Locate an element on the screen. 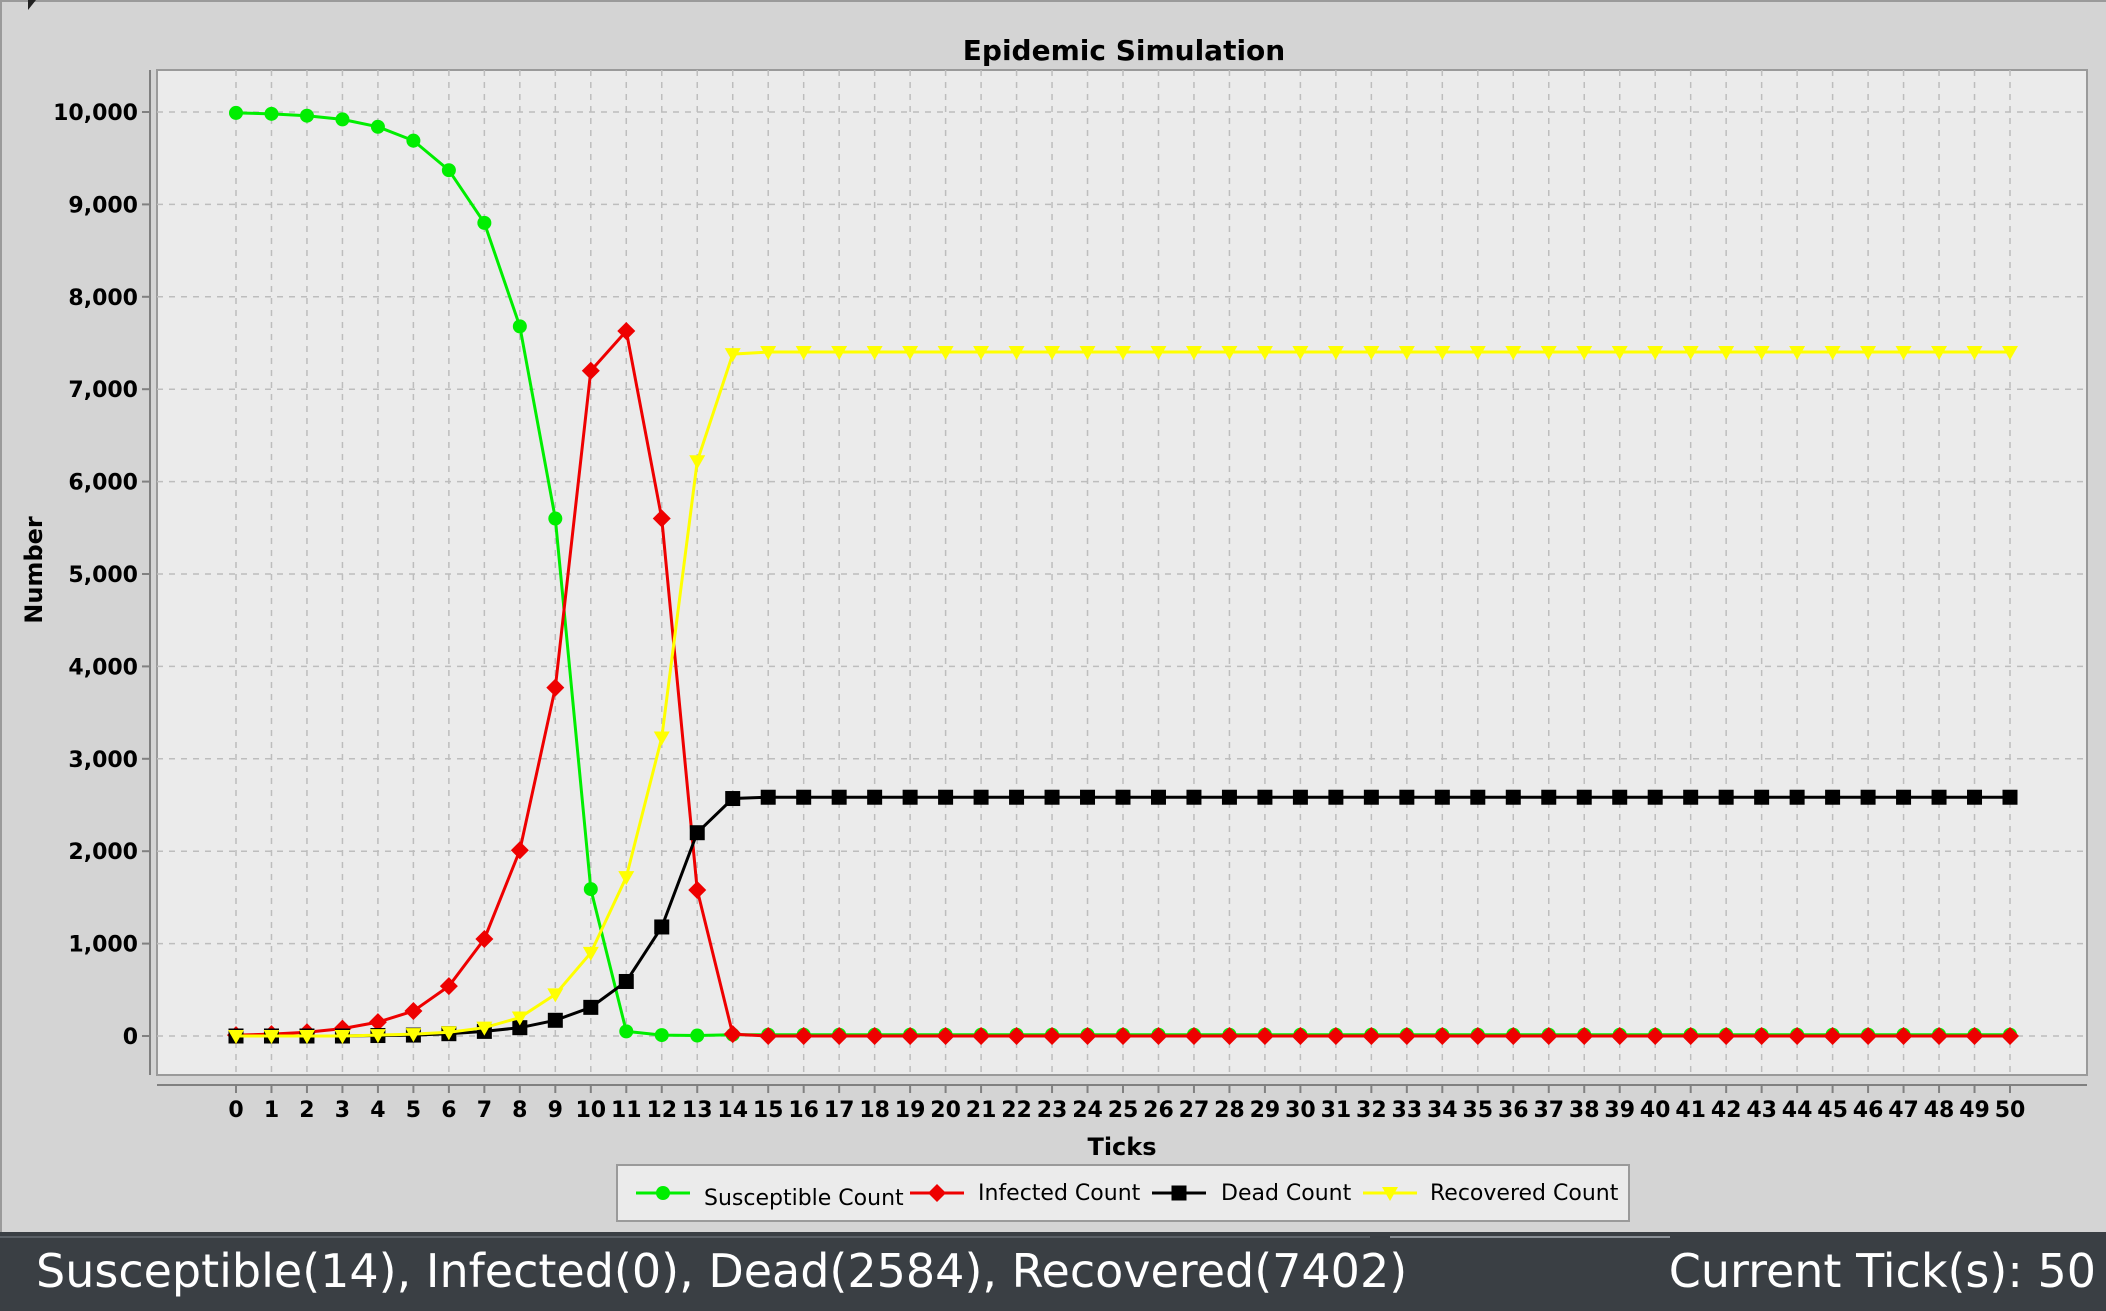 The height and width of the screenshot is (1311, 2106). x-tick-label: 16 is located at coordinates (803, 1110).